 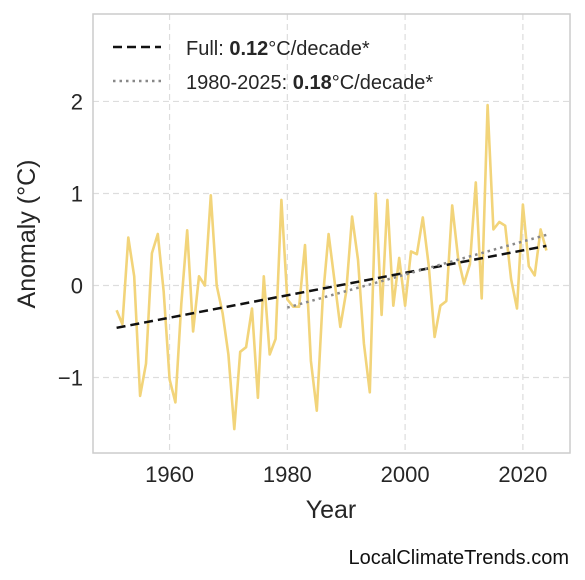 What do you see at coordinates (70, 378) in the screenshot?
I see `y-tick-label: −1` at bounding box center [70, 378].